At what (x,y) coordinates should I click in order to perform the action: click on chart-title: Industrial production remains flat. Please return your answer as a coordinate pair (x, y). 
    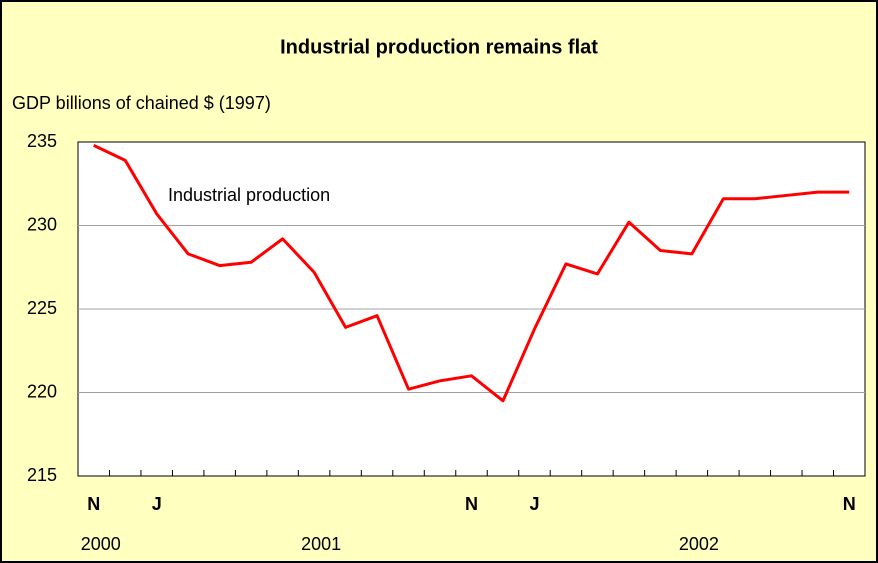
    Looking at the image, I should click on (439, 47).